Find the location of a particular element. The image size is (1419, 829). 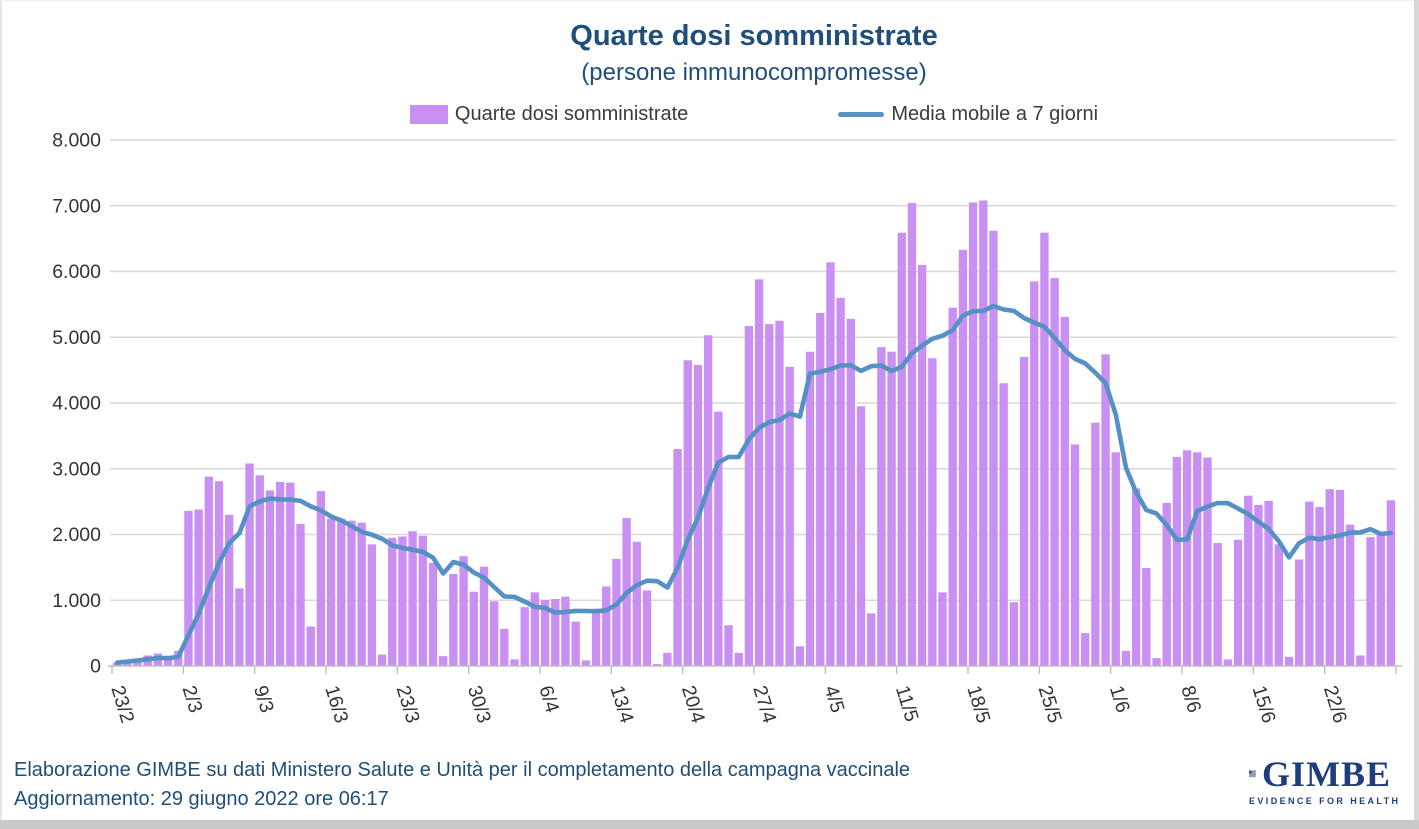

x-tick-label: 30/3 is located at coordinates (479, 704).